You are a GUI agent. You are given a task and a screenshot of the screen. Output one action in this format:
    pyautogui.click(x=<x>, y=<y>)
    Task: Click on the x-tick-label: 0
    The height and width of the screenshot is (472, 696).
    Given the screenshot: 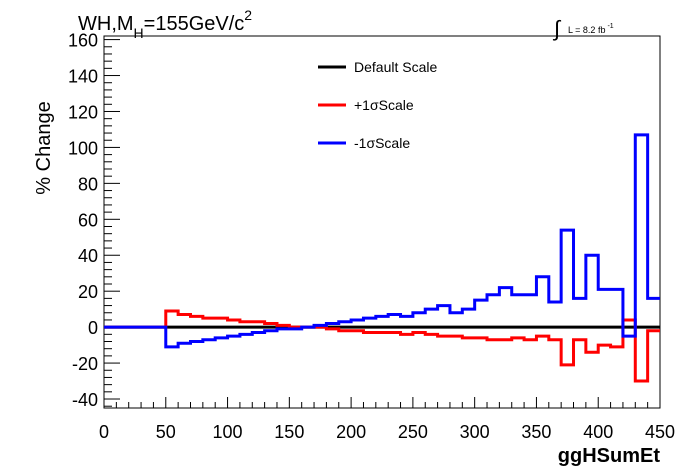 What is the action you would take?
    pyautogui.click(x=104, y=432)
    